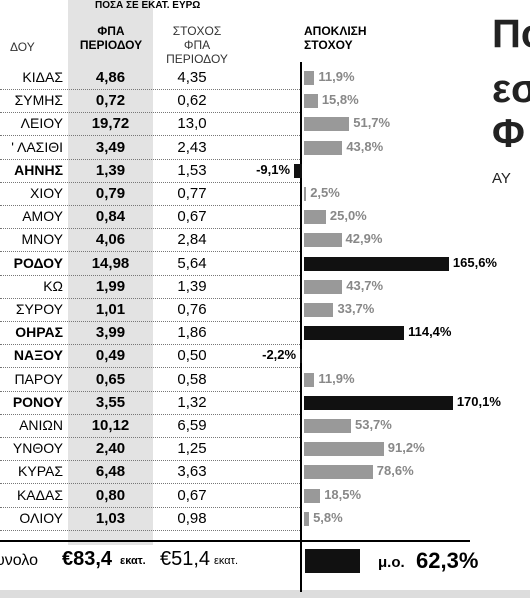 The height and width of the screenshot is (598, 530). What do you see at coordinates (501, 178) in the screenshot?
I see `side-title: ΑΥ` at bounding box center [501, 178].